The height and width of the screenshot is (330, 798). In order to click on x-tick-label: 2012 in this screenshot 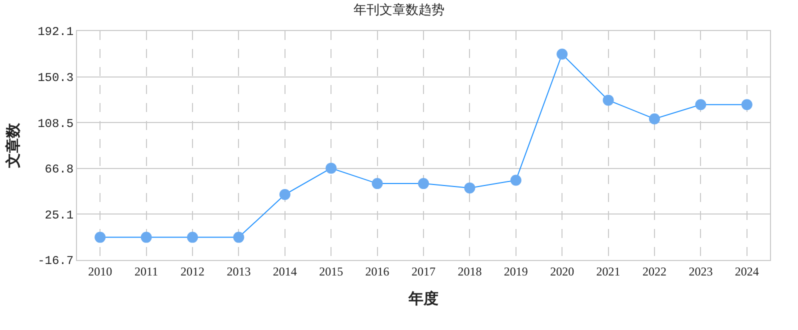, I will do `click(192, 271)`.